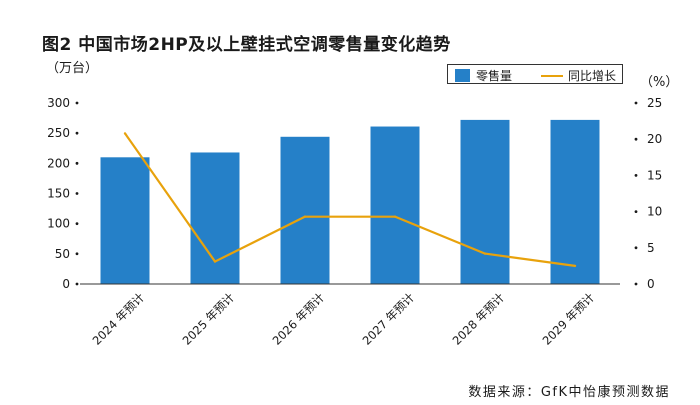  What do you see at coordinates (659, 82) in the screenshot?
I see `right-axis-unit: （%）` at bounding box center [659, 82].